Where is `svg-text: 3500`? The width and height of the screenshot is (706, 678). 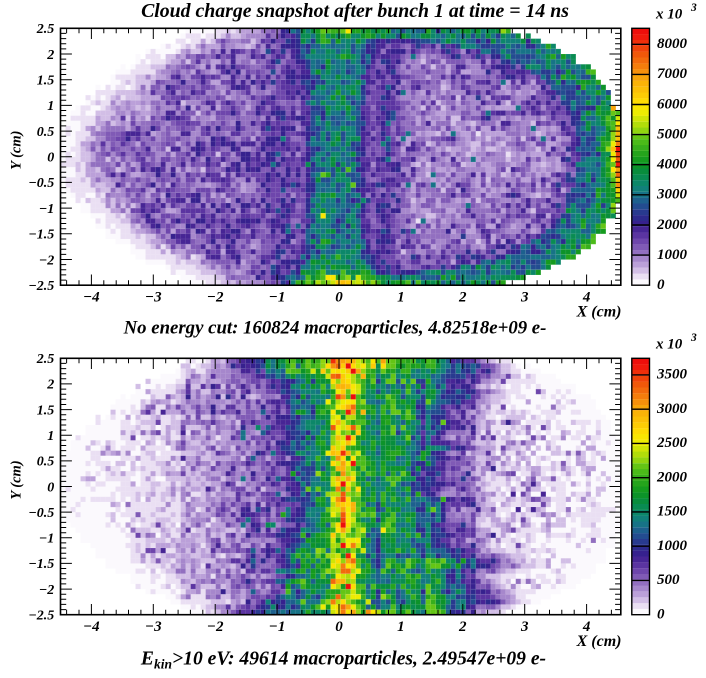 svg-text: 3500 is located at coordinates (672, 375).